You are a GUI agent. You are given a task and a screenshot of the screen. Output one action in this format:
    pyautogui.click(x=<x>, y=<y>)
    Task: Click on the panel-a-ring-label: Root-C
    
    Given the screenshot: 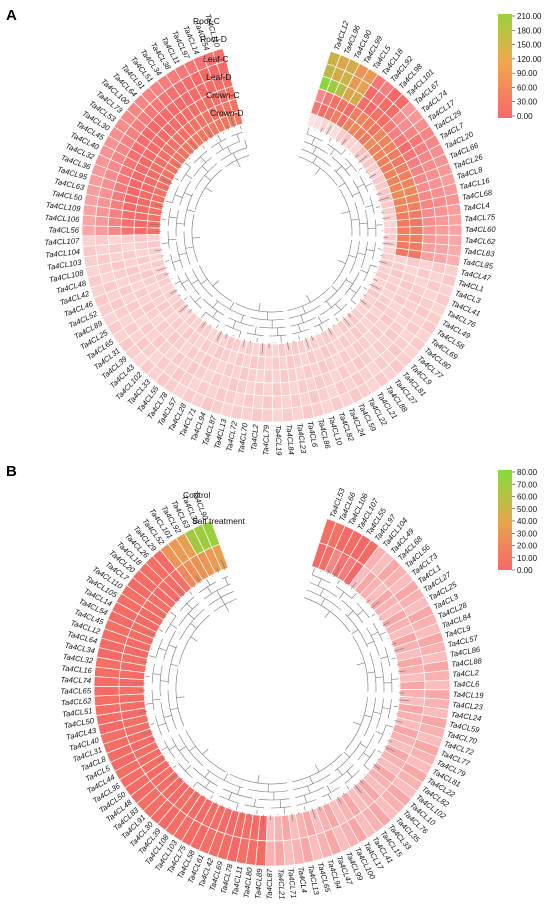 What is the action you would take?
    pyautogui.click(x=206, y=21)
    